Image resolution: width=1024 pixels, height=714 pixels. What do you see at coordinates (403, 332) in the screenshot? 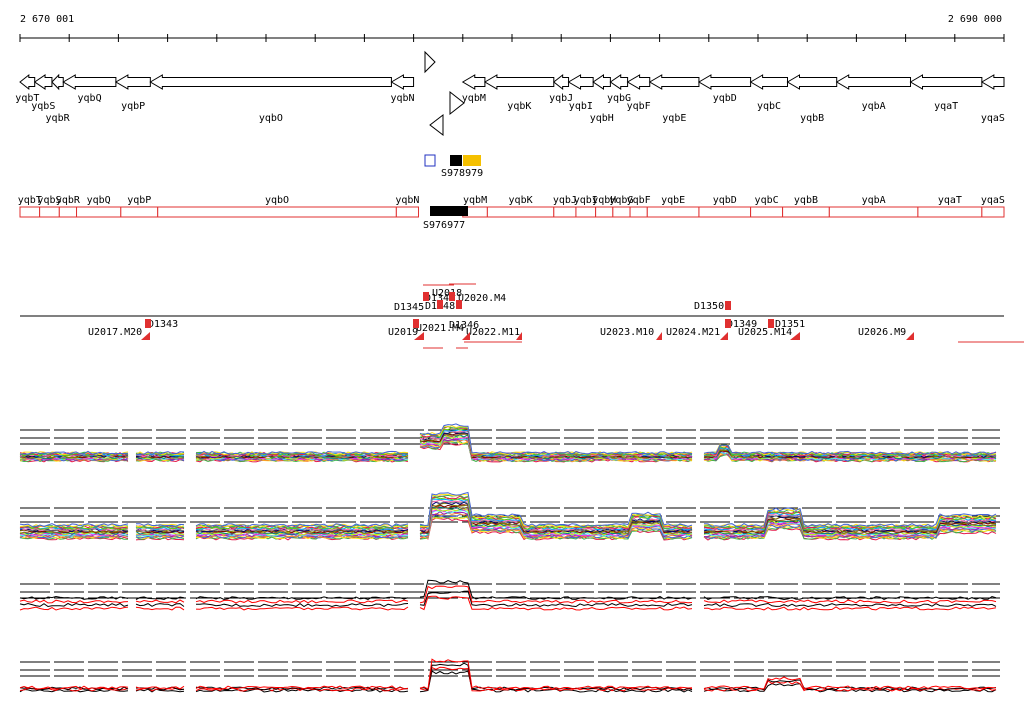
I see `tu-label: U2019` at bounding box center [403, 332].